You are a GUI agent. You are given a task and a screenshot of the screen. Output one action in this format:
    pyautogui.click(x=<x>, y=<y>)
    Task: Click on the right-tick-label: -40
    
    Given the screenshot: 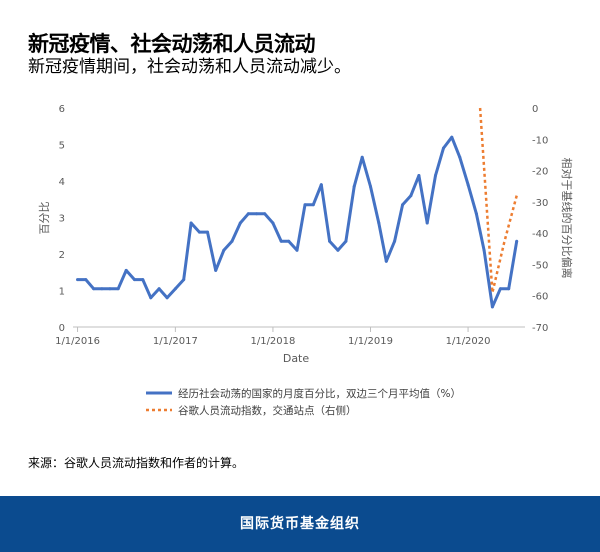 What is the action you would take?
    pyautogui.click(x=540, y=234)
    